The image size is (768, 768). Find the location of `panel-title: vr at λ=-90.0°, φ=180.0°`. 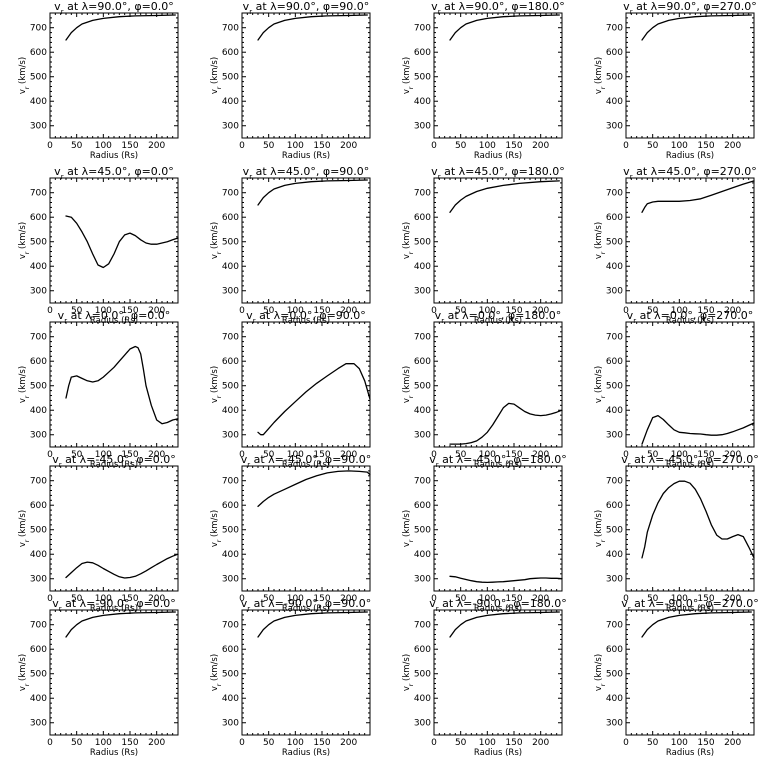

panel-title: vr at λ=-90.0°, φ=180.0° is located at coordinates (498, 605).